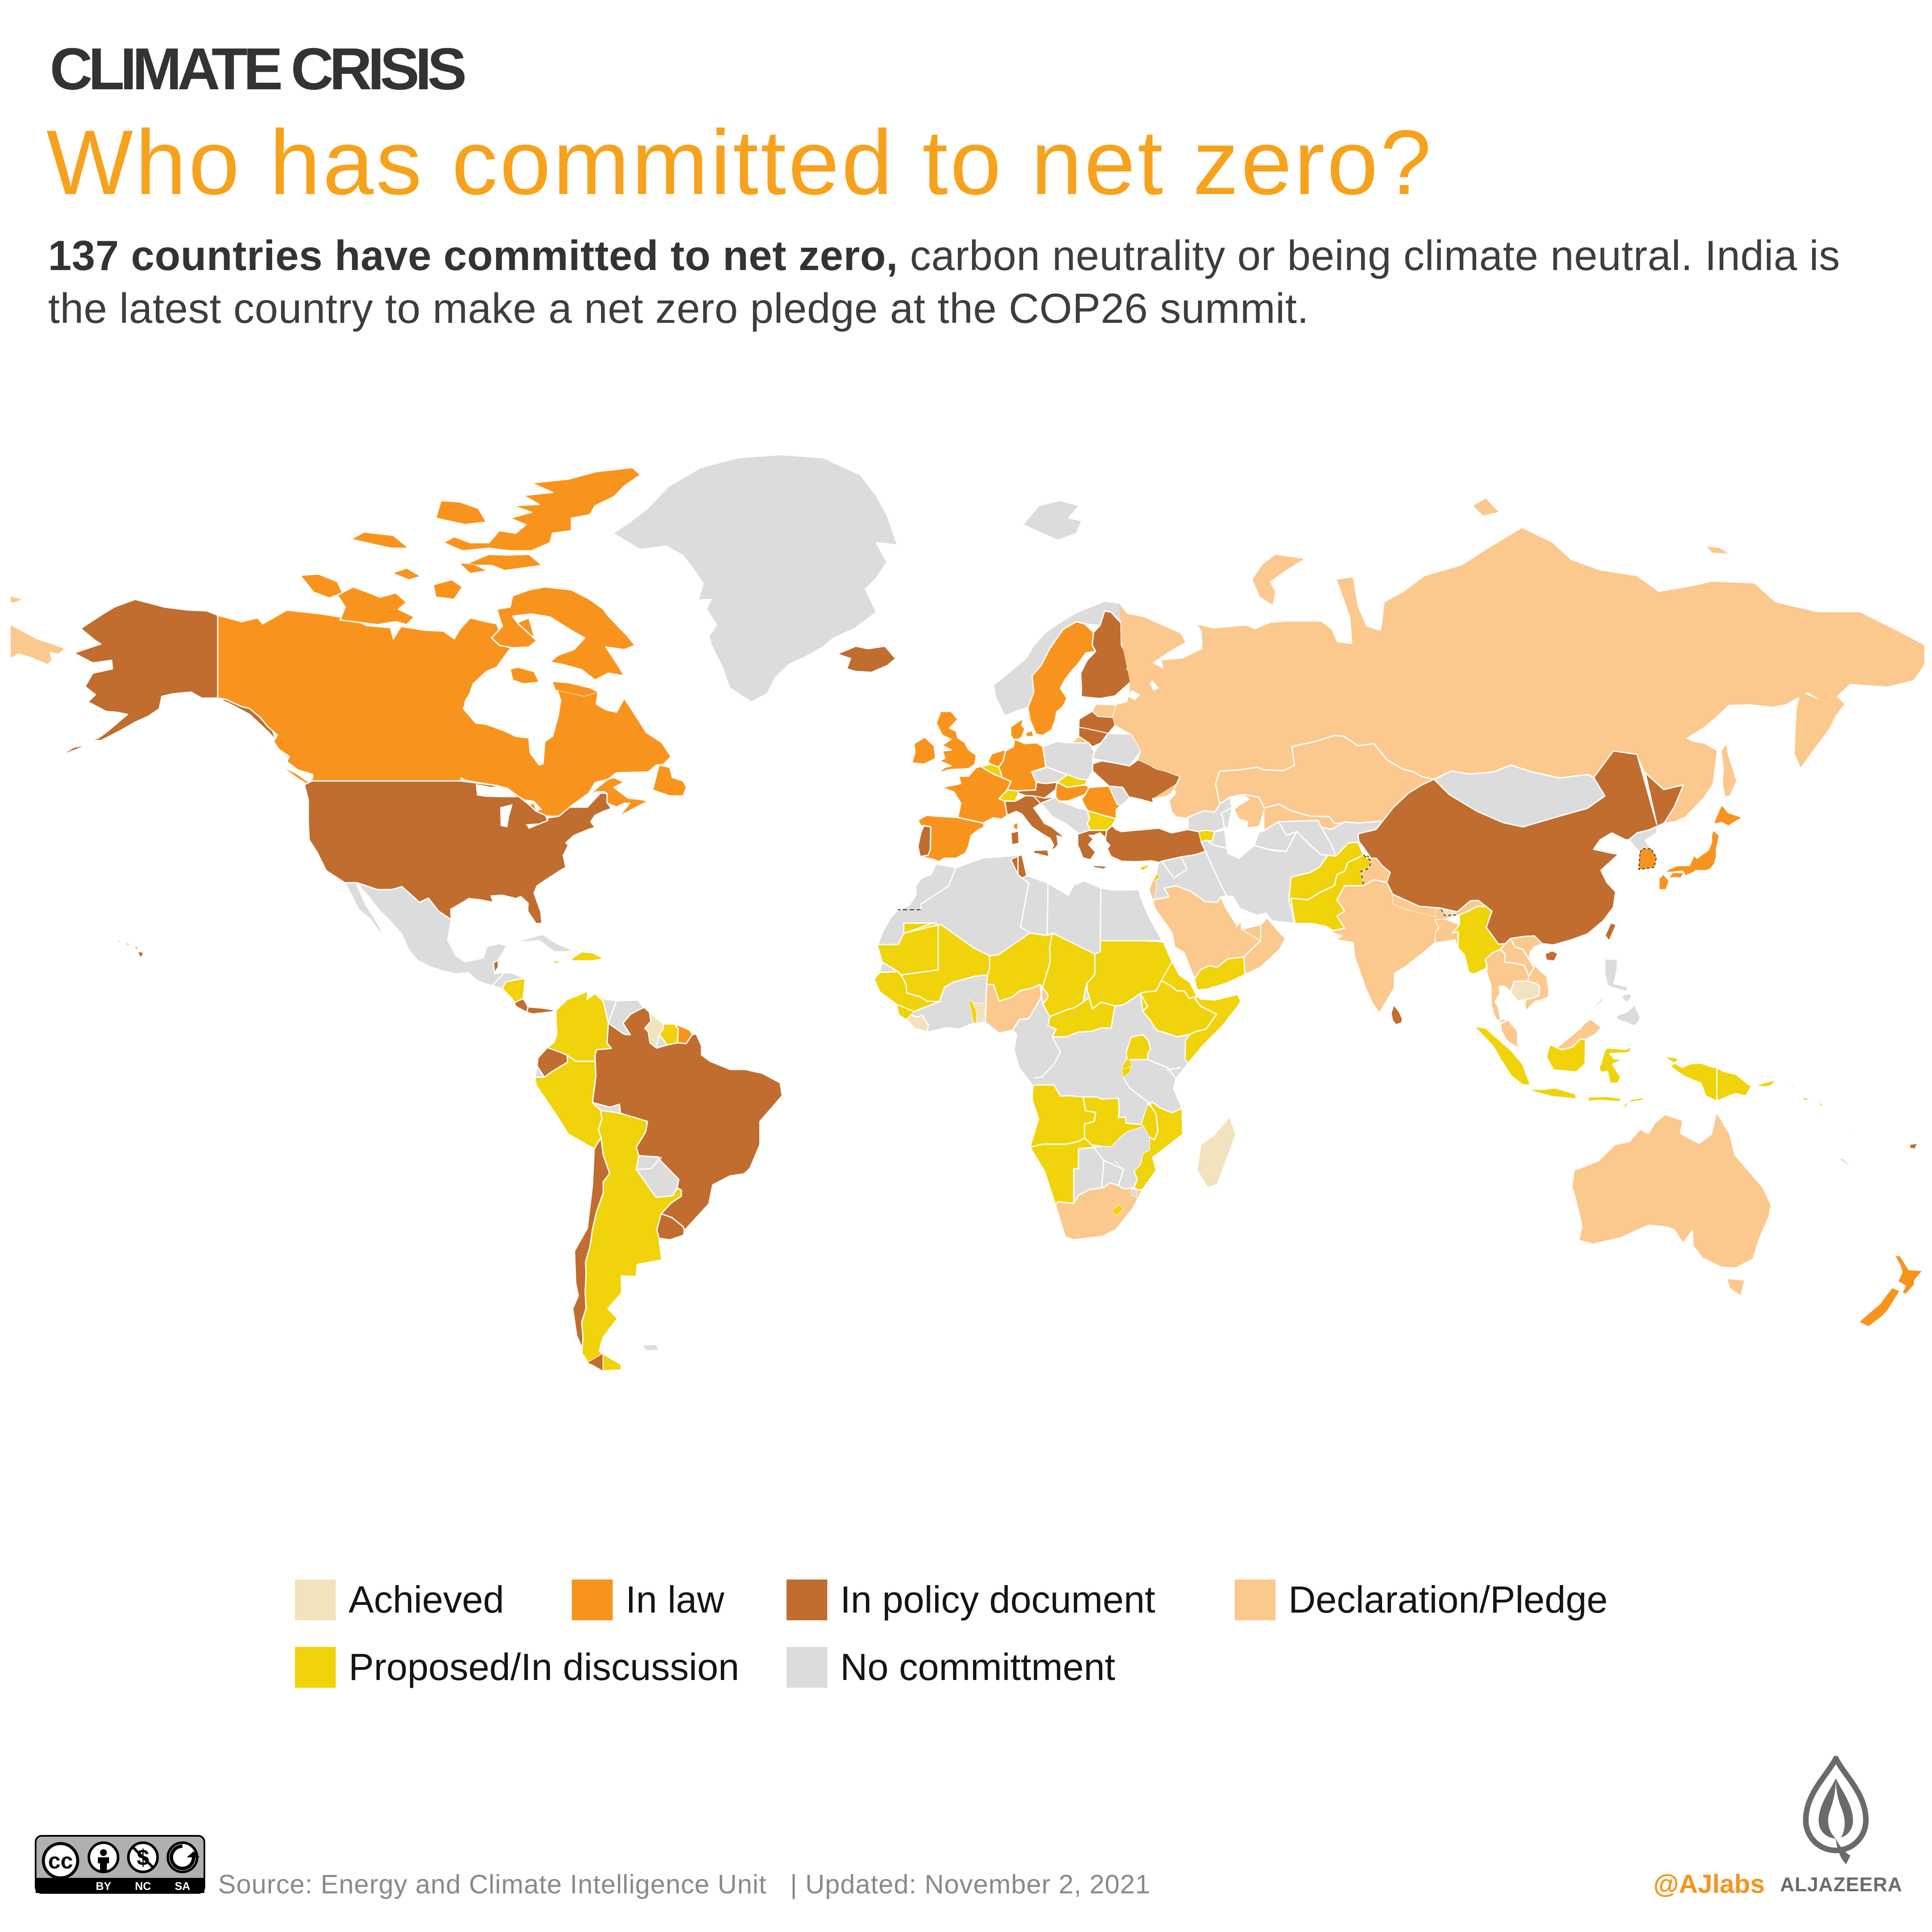 Image resolution: width=1932 pixels, height=1932 pixels. Describe the element at coordinates (104, 1887) in the screenshot. I see `svg-text: BY` at that location.